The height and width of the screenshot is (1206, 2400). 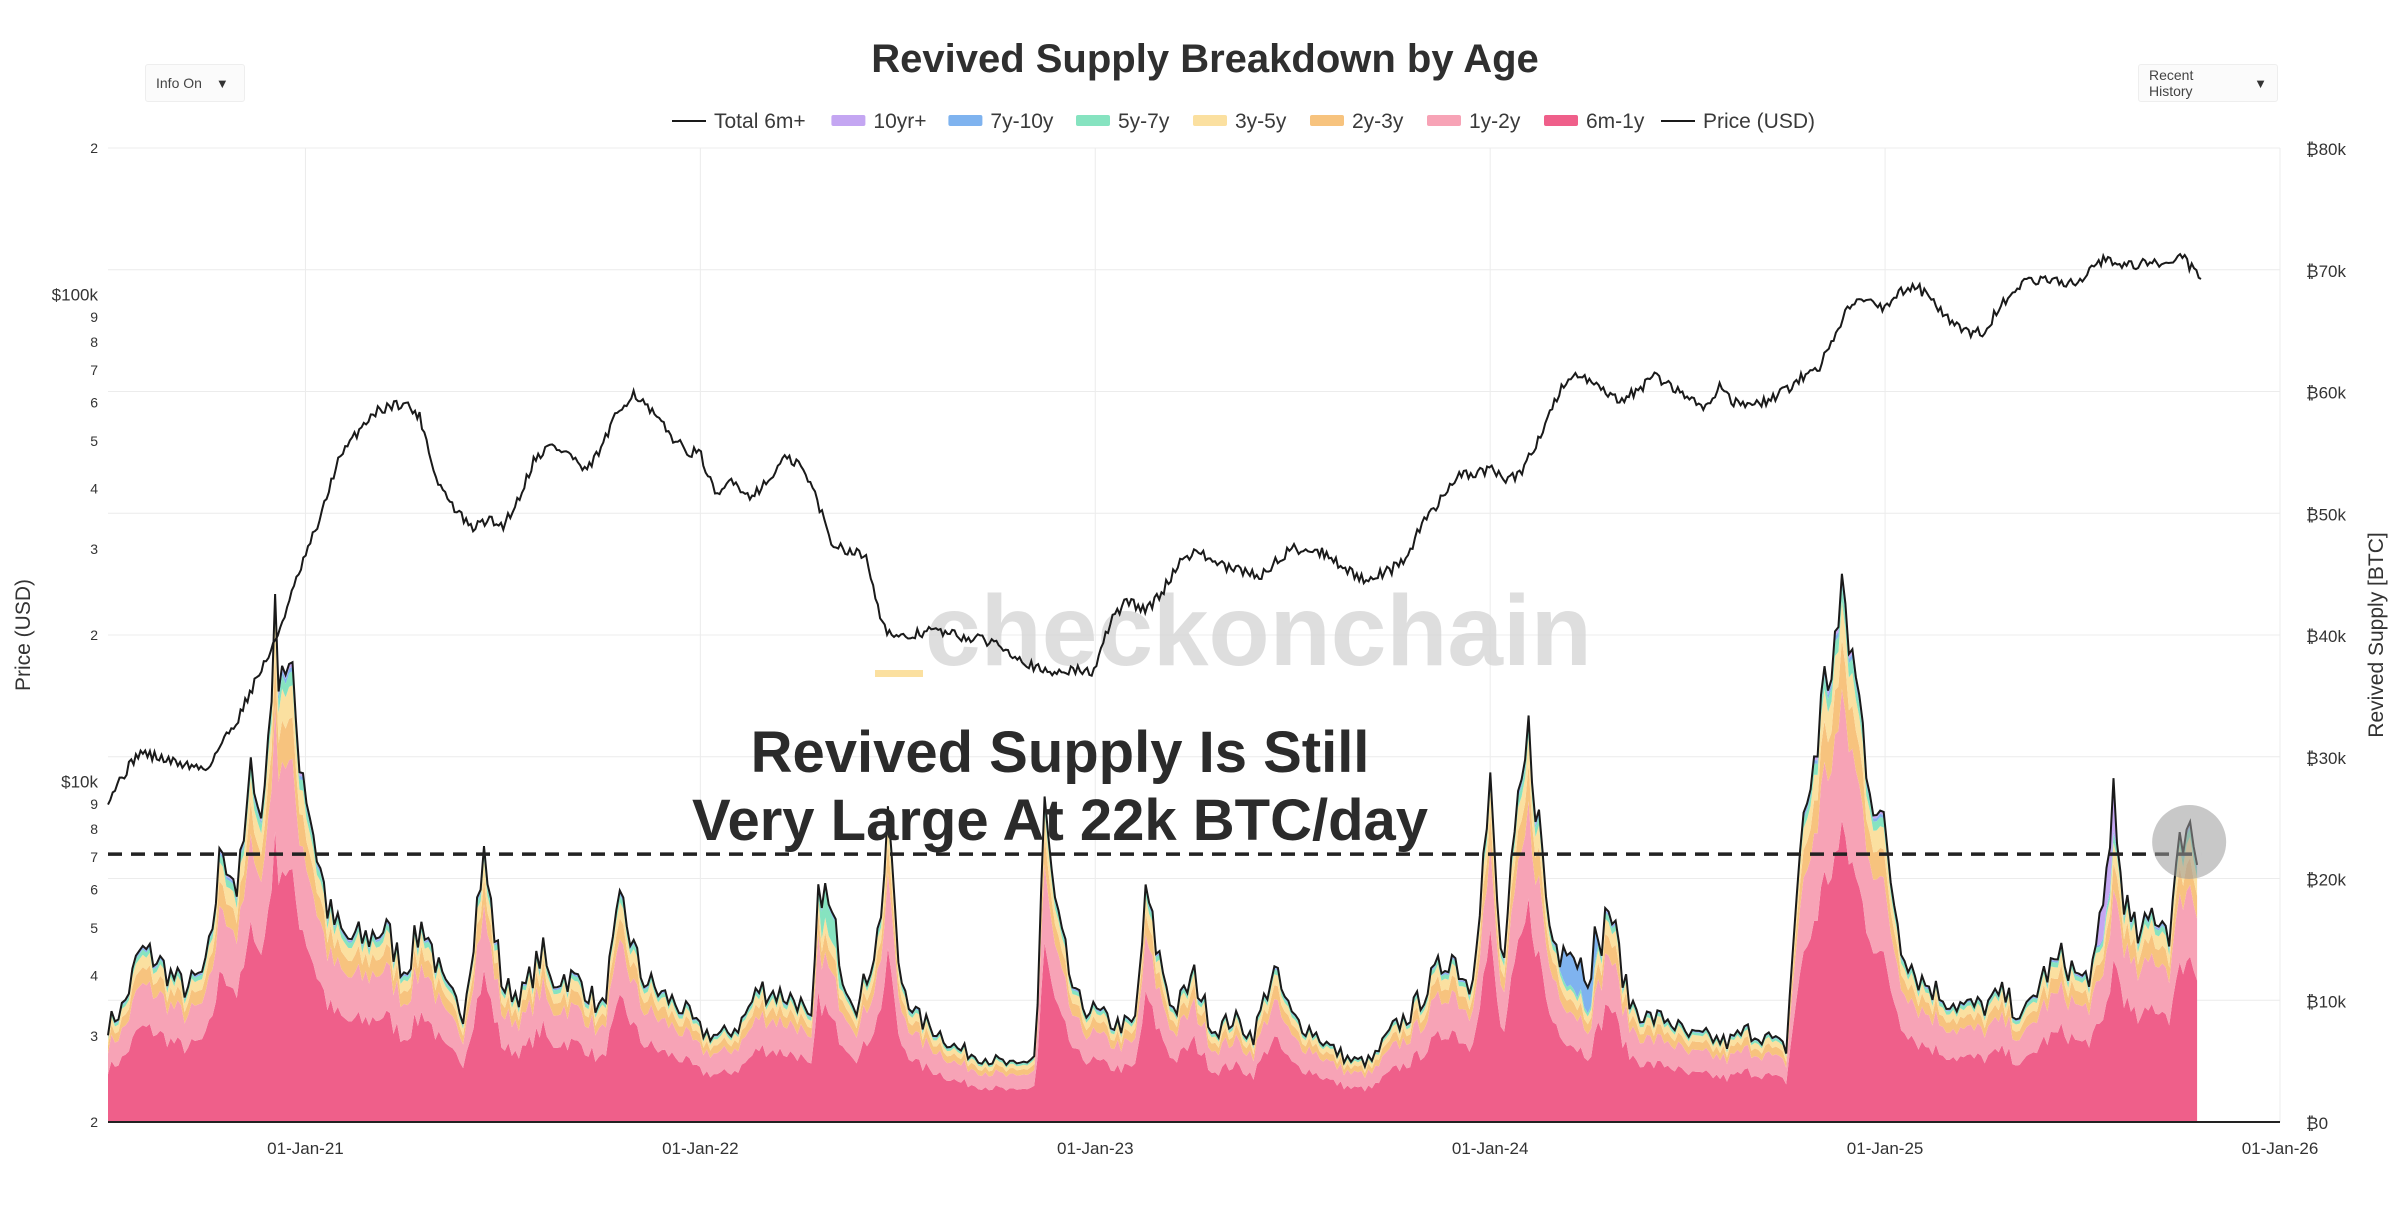 What do you see at coordinates (2317, 1123) in the screenshot?
I see `right-tick-label: ₿0` at bounding box center [2317, 1123].